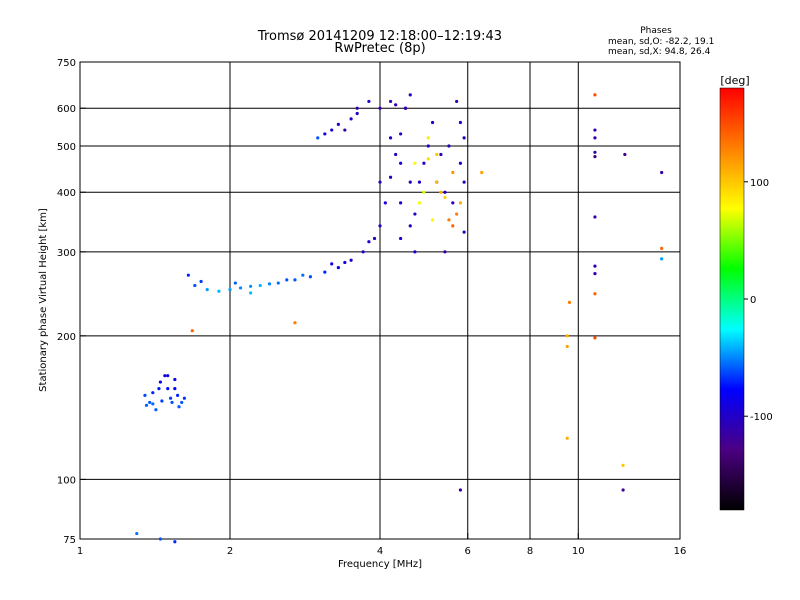 The image size is (800, 600). What do you see at coordinates (71, 302) in the screenshot?
I see `y-axis-ticks: 75 100 200 300 400 500 600 750` at bounding box center [71, 302].